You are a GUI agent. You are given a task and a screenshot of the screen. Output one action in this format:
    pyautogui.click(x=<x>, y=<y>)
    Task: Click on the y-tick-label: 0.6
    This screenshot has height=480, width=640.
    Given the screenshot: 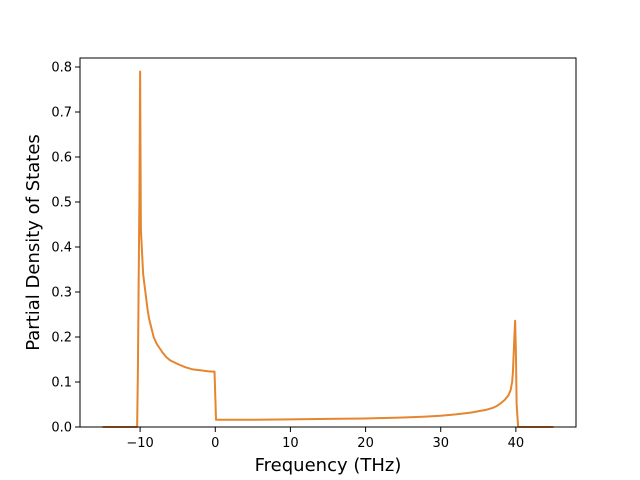 What is the action you would take?
    pyautogui.click(x=61, y=158)
    